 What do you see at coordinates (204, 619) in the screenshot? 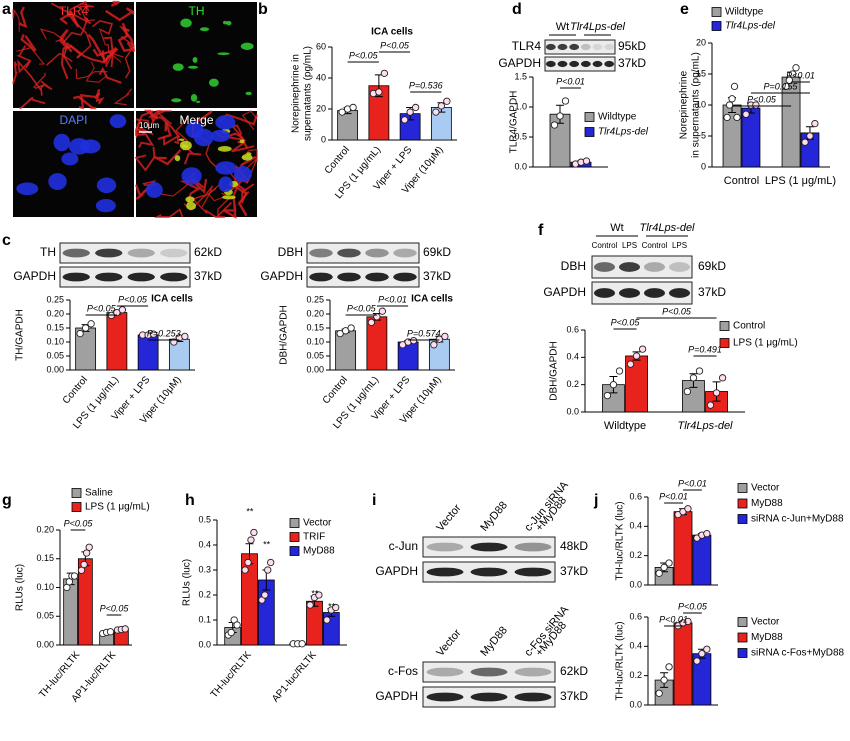
I see `y-tick-label: 0.1` at bounding box center [204, 619].